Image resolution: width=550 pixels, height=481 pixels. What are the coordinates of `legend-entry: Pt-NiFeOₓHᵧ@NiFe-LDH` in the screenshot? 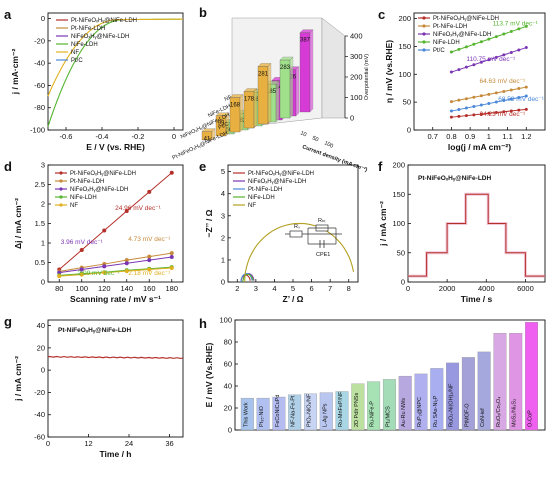 It's located at (104, 21).